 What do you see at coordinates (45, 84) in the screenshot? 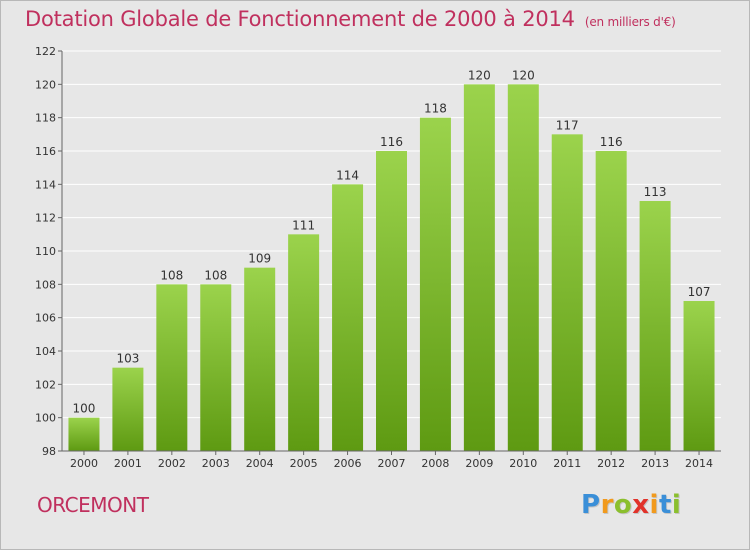
I see `y-tick-label: 120` at bounding box center [45, 84].